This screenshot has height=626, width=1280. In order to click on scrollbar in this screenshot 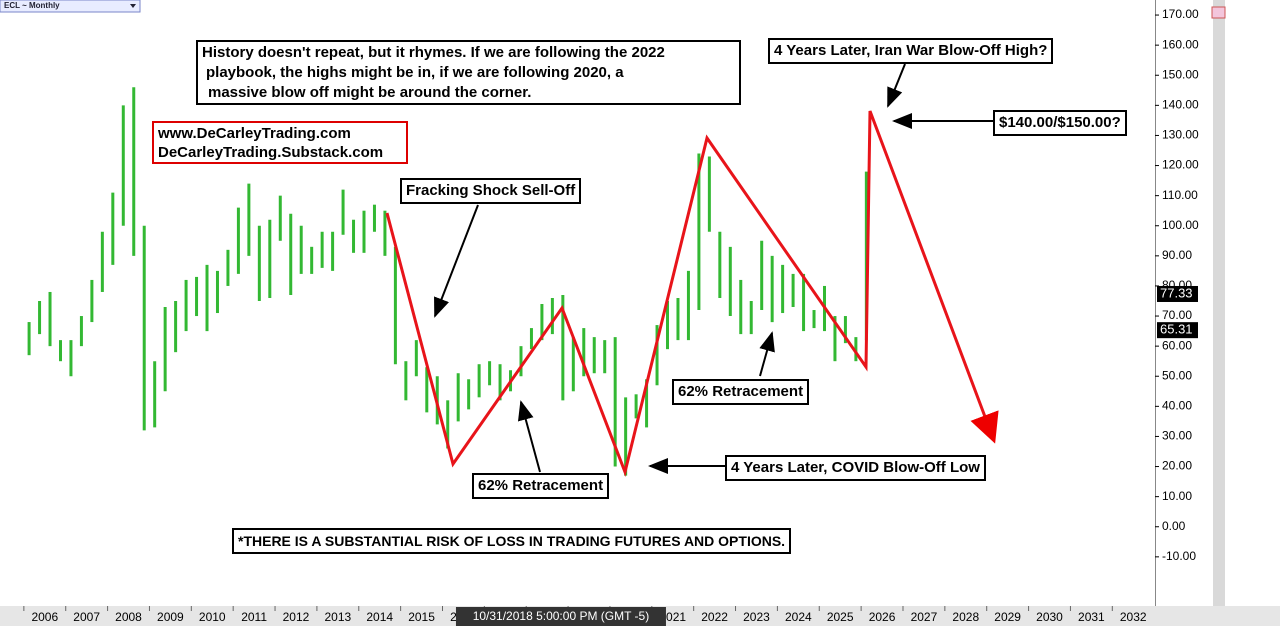, I will do `click(1219, 303)`.